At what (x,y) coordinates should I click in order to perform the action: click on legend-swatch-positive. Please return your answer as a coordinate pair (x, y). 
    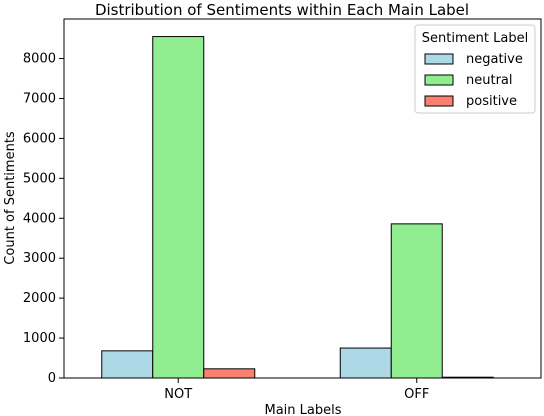
    Looking at the image, I should click on (439, 101).